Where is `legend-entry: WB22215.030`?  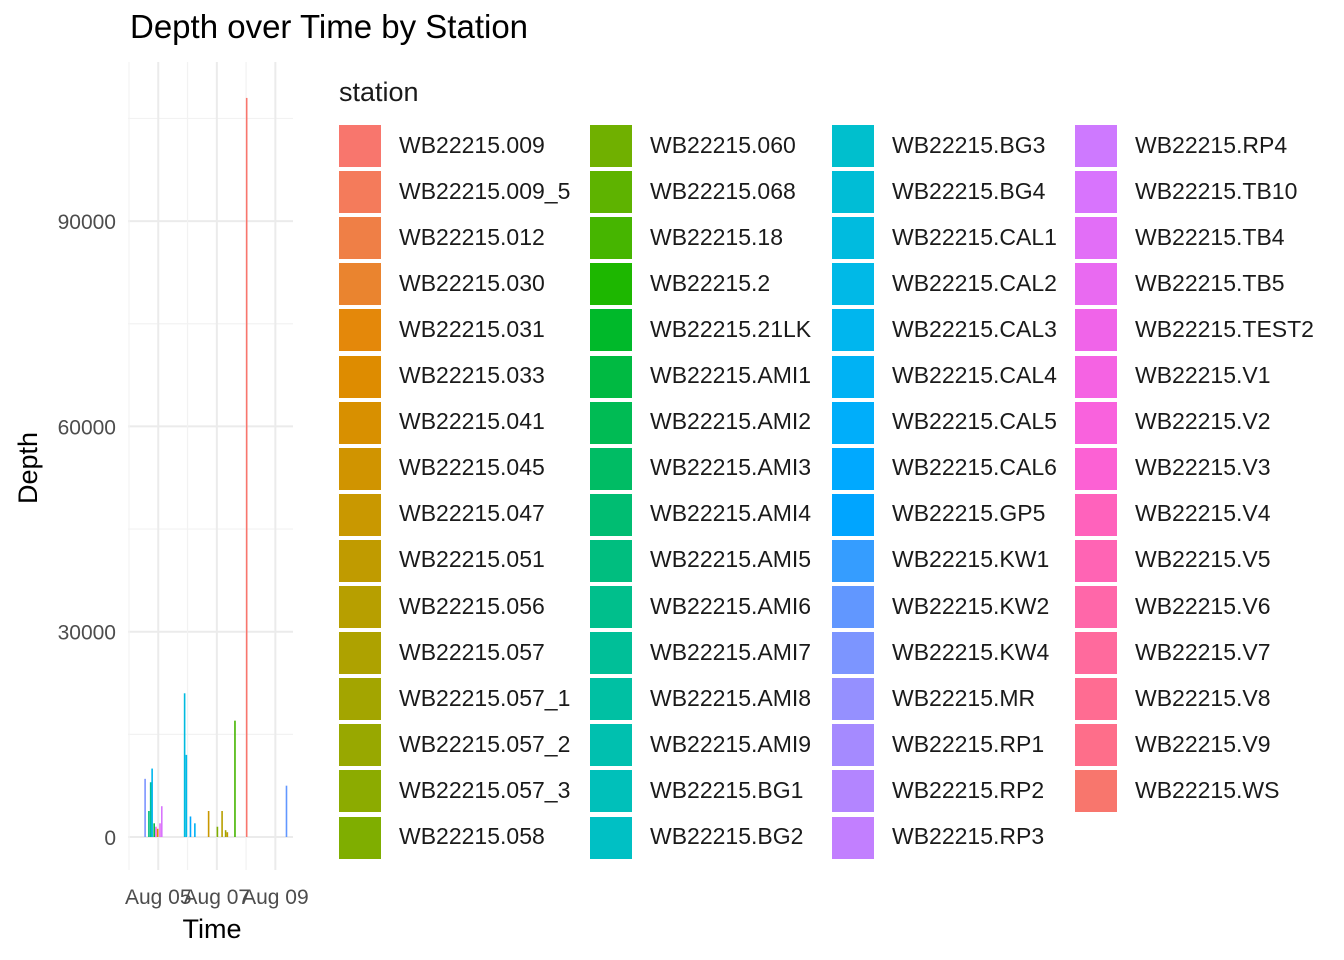
legend-entry: WB22215.030 is located at coordinates (442, 283).